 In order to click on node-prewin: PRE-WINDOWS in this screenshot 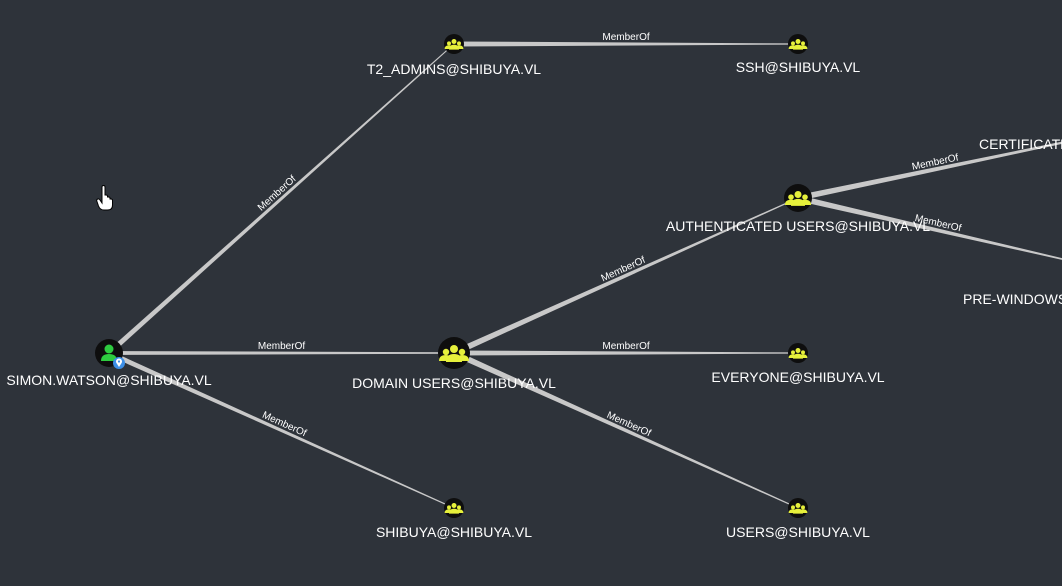, I will do `click(1012, 299)`.